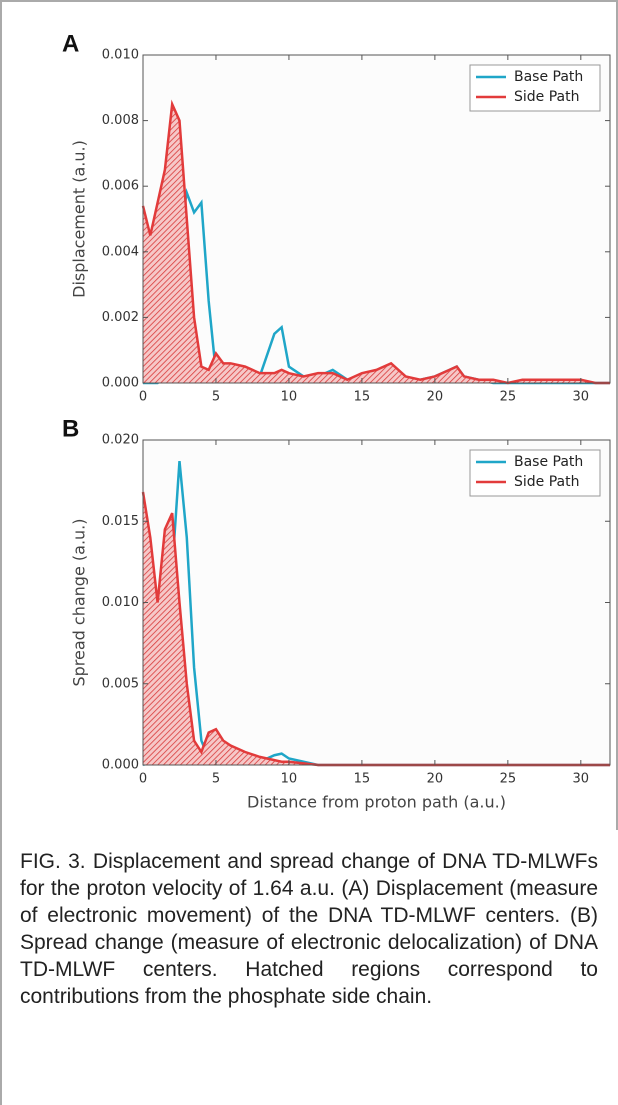 This screenshot has width=618, height=1105. Describe the element at coordinates (120, 683) in the screenshot. I see `y-tick-label: 0.005` at that location.